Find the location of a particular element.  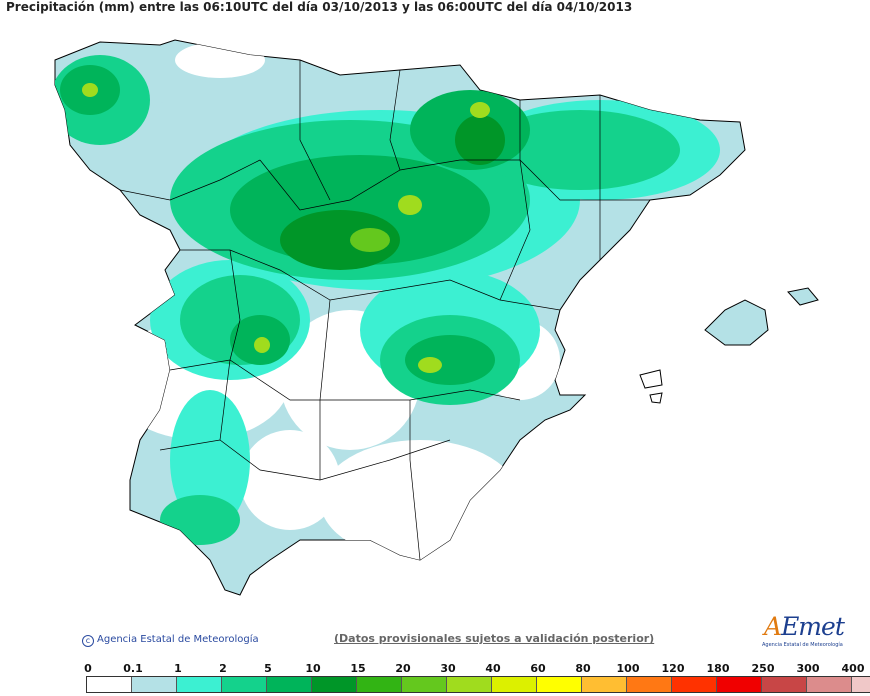

legend-tick-label: 80 is located at coordinates (583, 668).